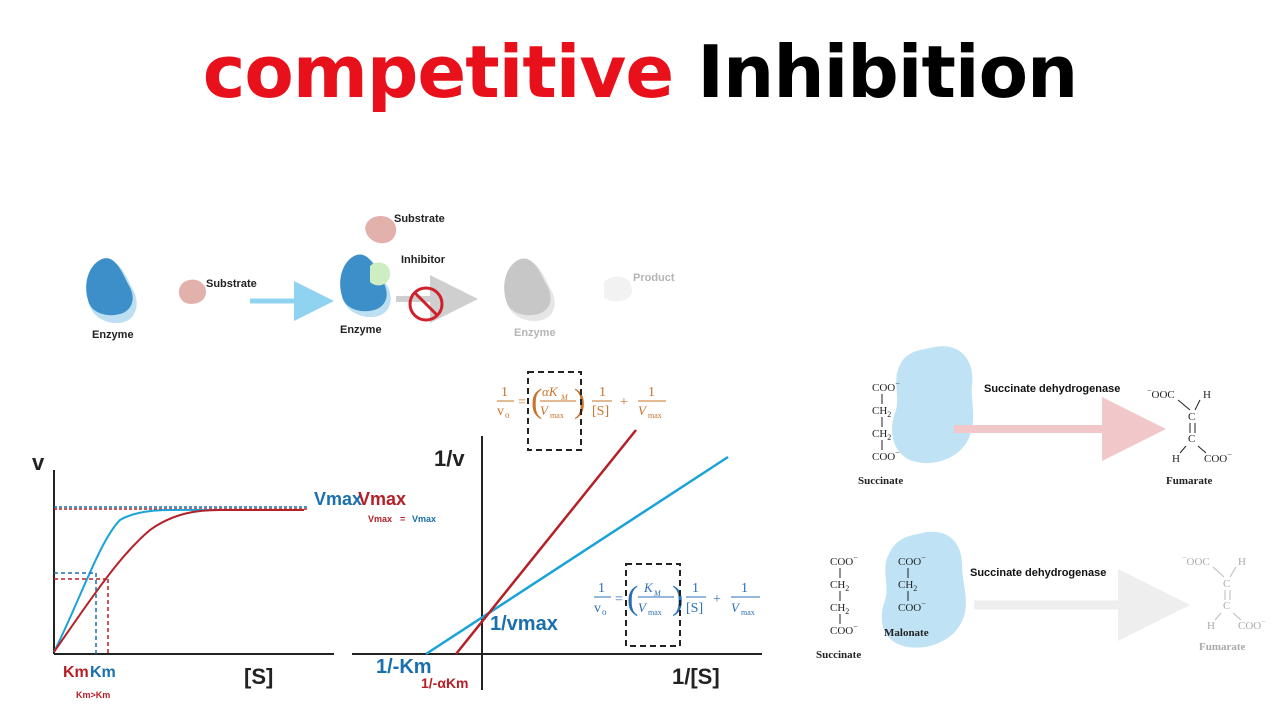  What do you see at coordinates (1189, 481) in the screenshot?
I see `fumarate-label-top: Fumarate` at bounding box center [1189, 481].